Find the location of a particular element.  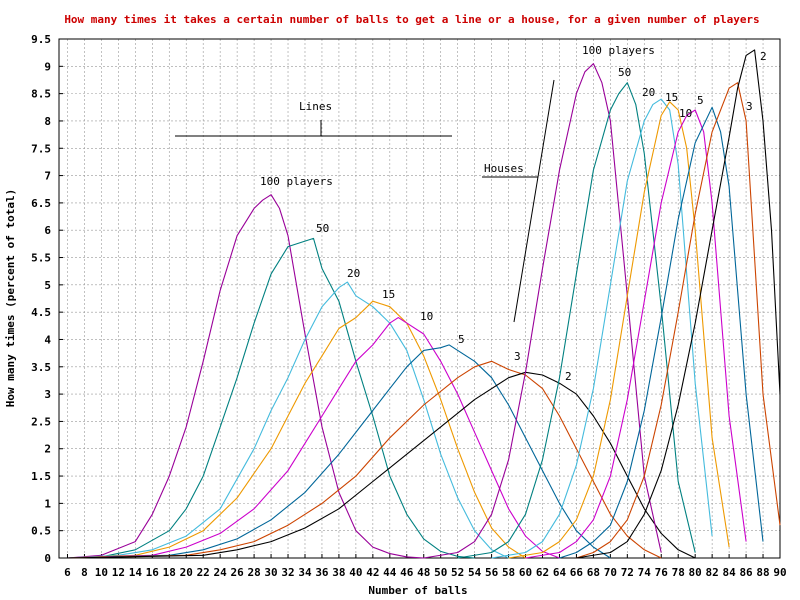

x-tick-label: 90 is located at coordinates (779, 572).